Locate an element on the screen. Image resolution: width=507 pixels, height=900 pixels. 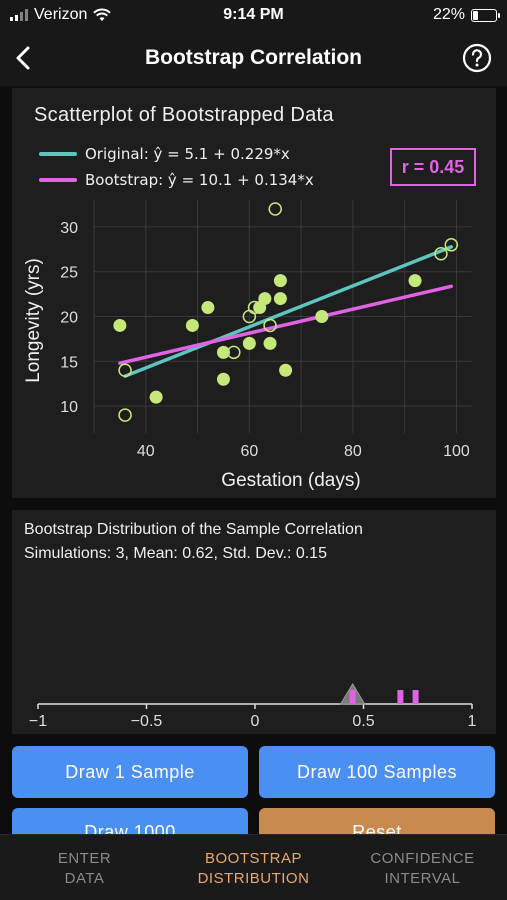
status-left: Verizon is located at coordinates (61, 15).